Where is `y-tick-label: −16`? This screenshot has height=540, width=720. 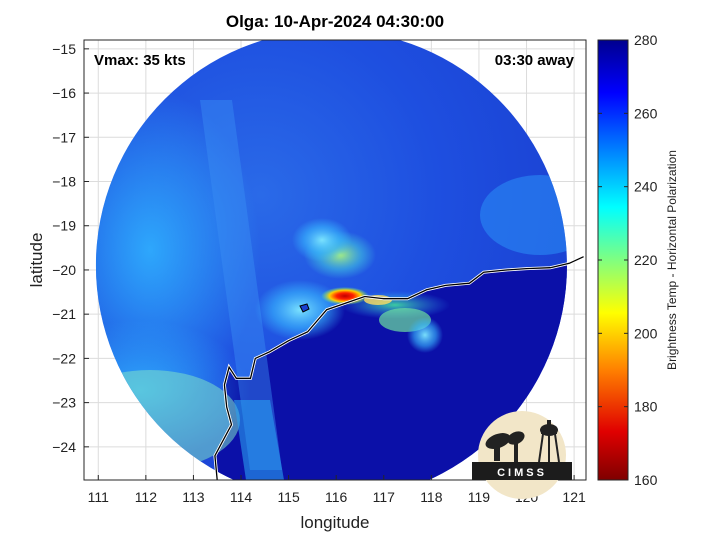
y-tick-label: −16 is located at coordinates (64, 93).